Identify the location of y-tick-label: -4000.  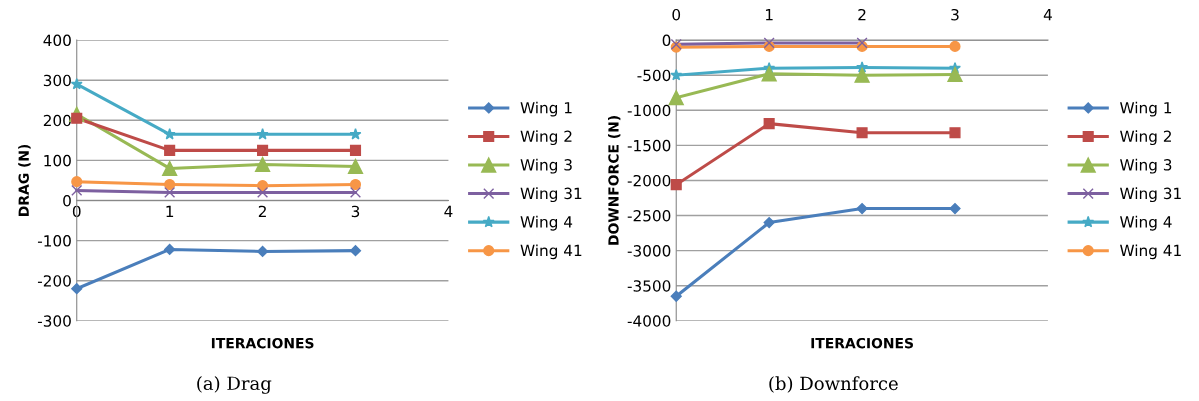
(649, 321).